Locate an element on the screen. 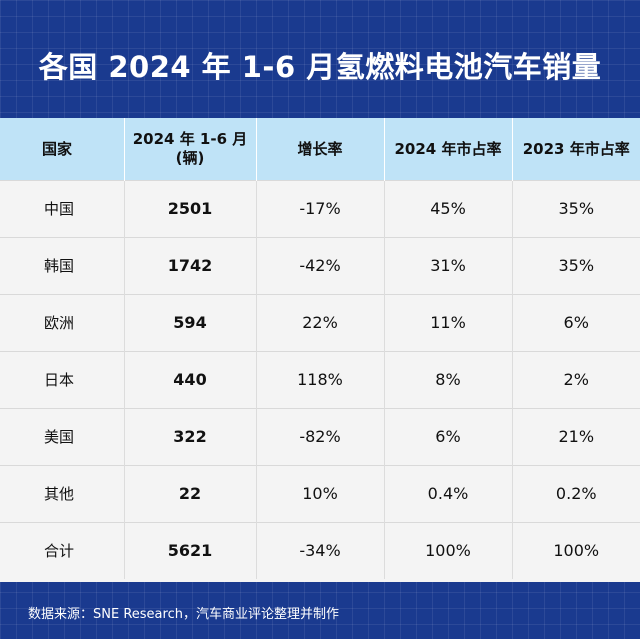  cell-sales: 2501 is located at coordinates (190, 208).